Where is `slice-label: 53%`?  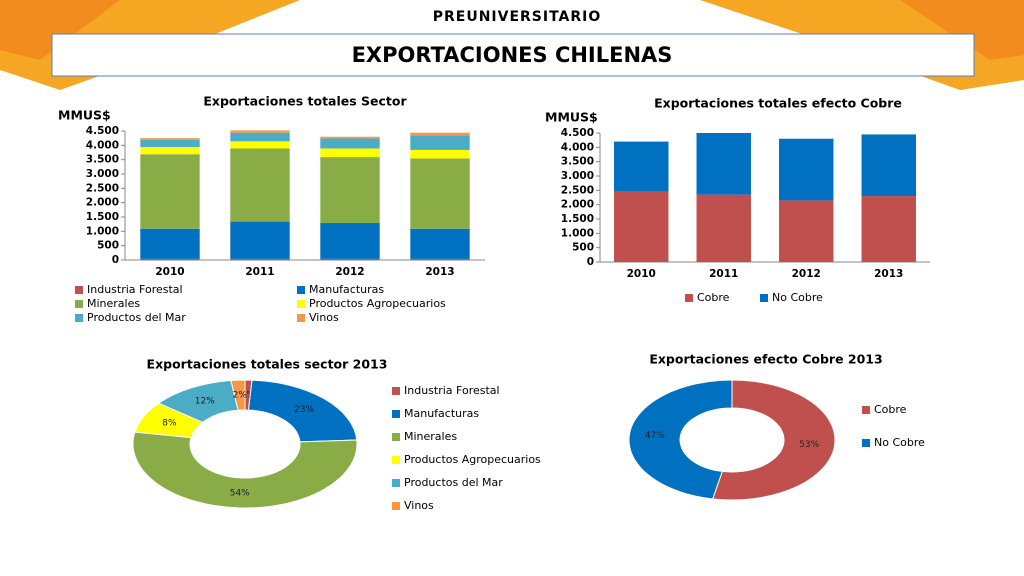 slice-label: 53% is located at coordinates (809, 445).